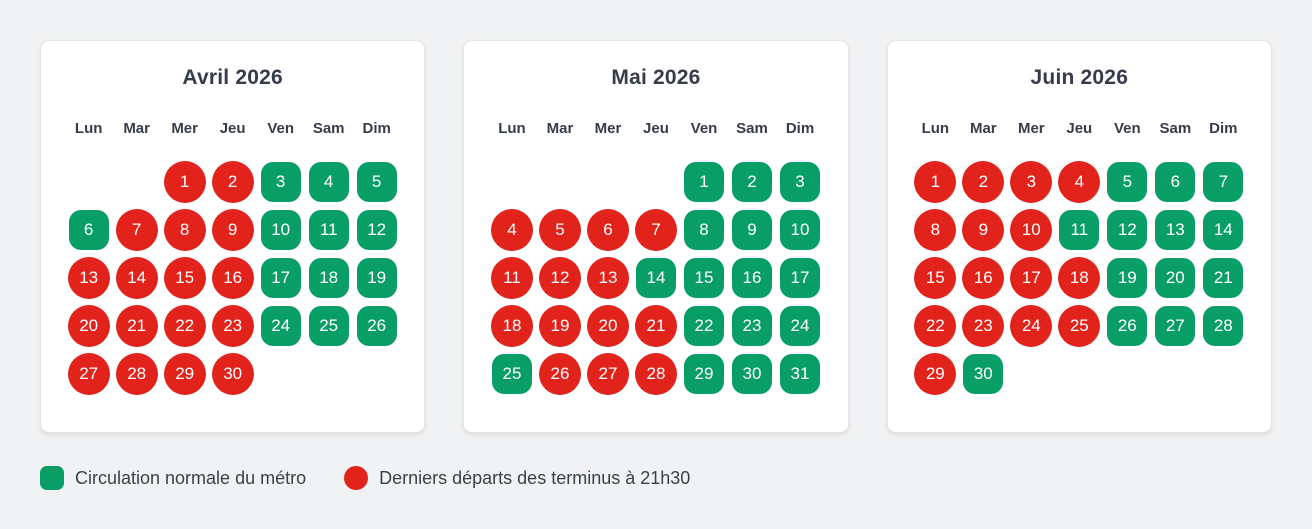 The height and width of the screenshot is (529, 1312). Describe the element at coordinates (983, 374) in the screenshot. I see `day-30: 30` at that location.